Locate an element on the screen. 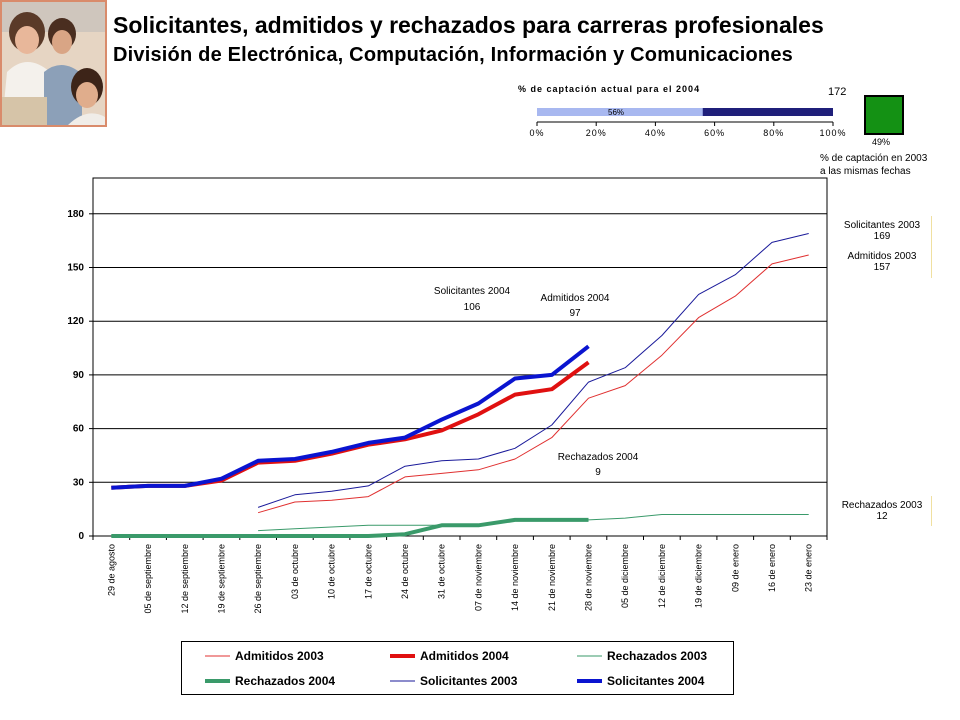 Image resolution: width=960 pixels, height=720 pixels. x-tick-label: 10 de octubre is located at coordinates (332, 571).